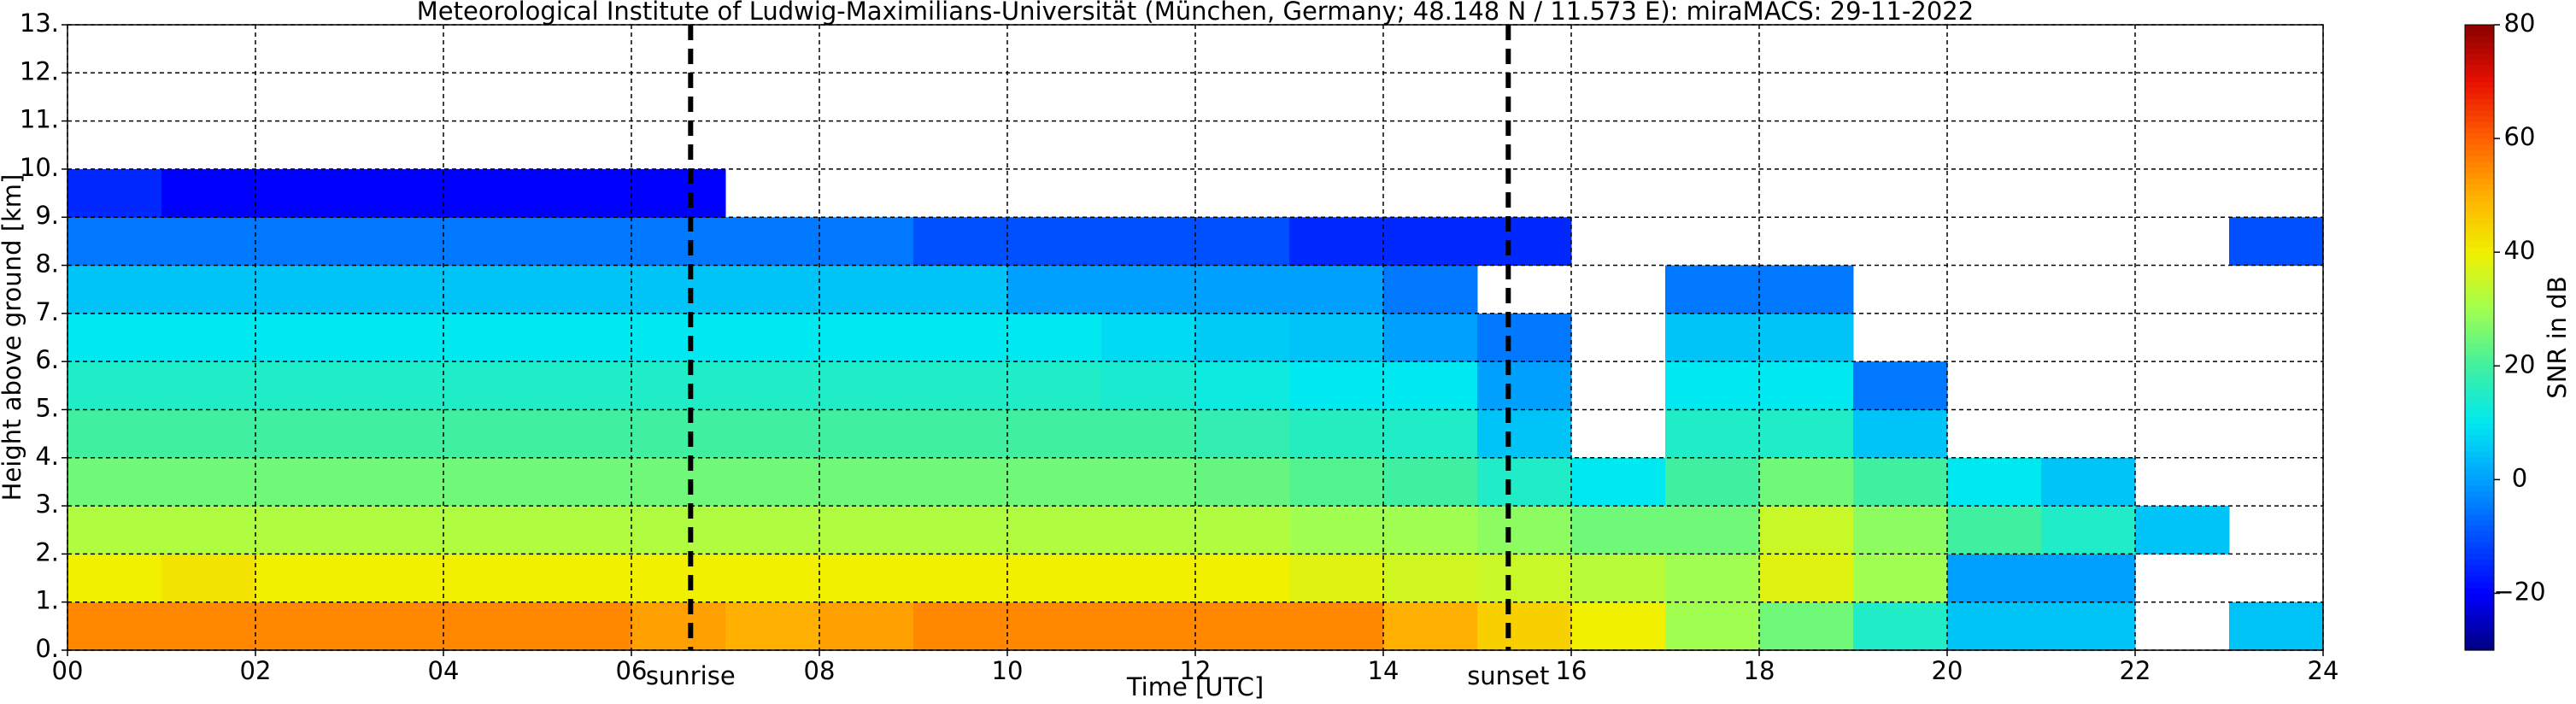 This screenshot has width=2576, height=704. Describe the element at coordinates (1383, 670) in the screenshot. I see `x-tick-label: 14` at that location.